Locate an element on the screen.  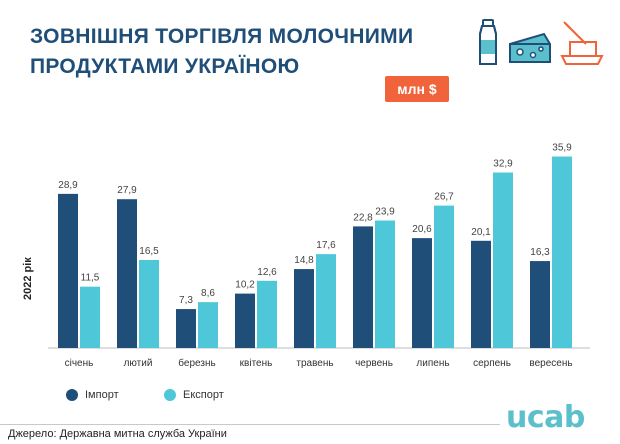
legend-import-label: Імпорт is located at coordinates (102, 395).